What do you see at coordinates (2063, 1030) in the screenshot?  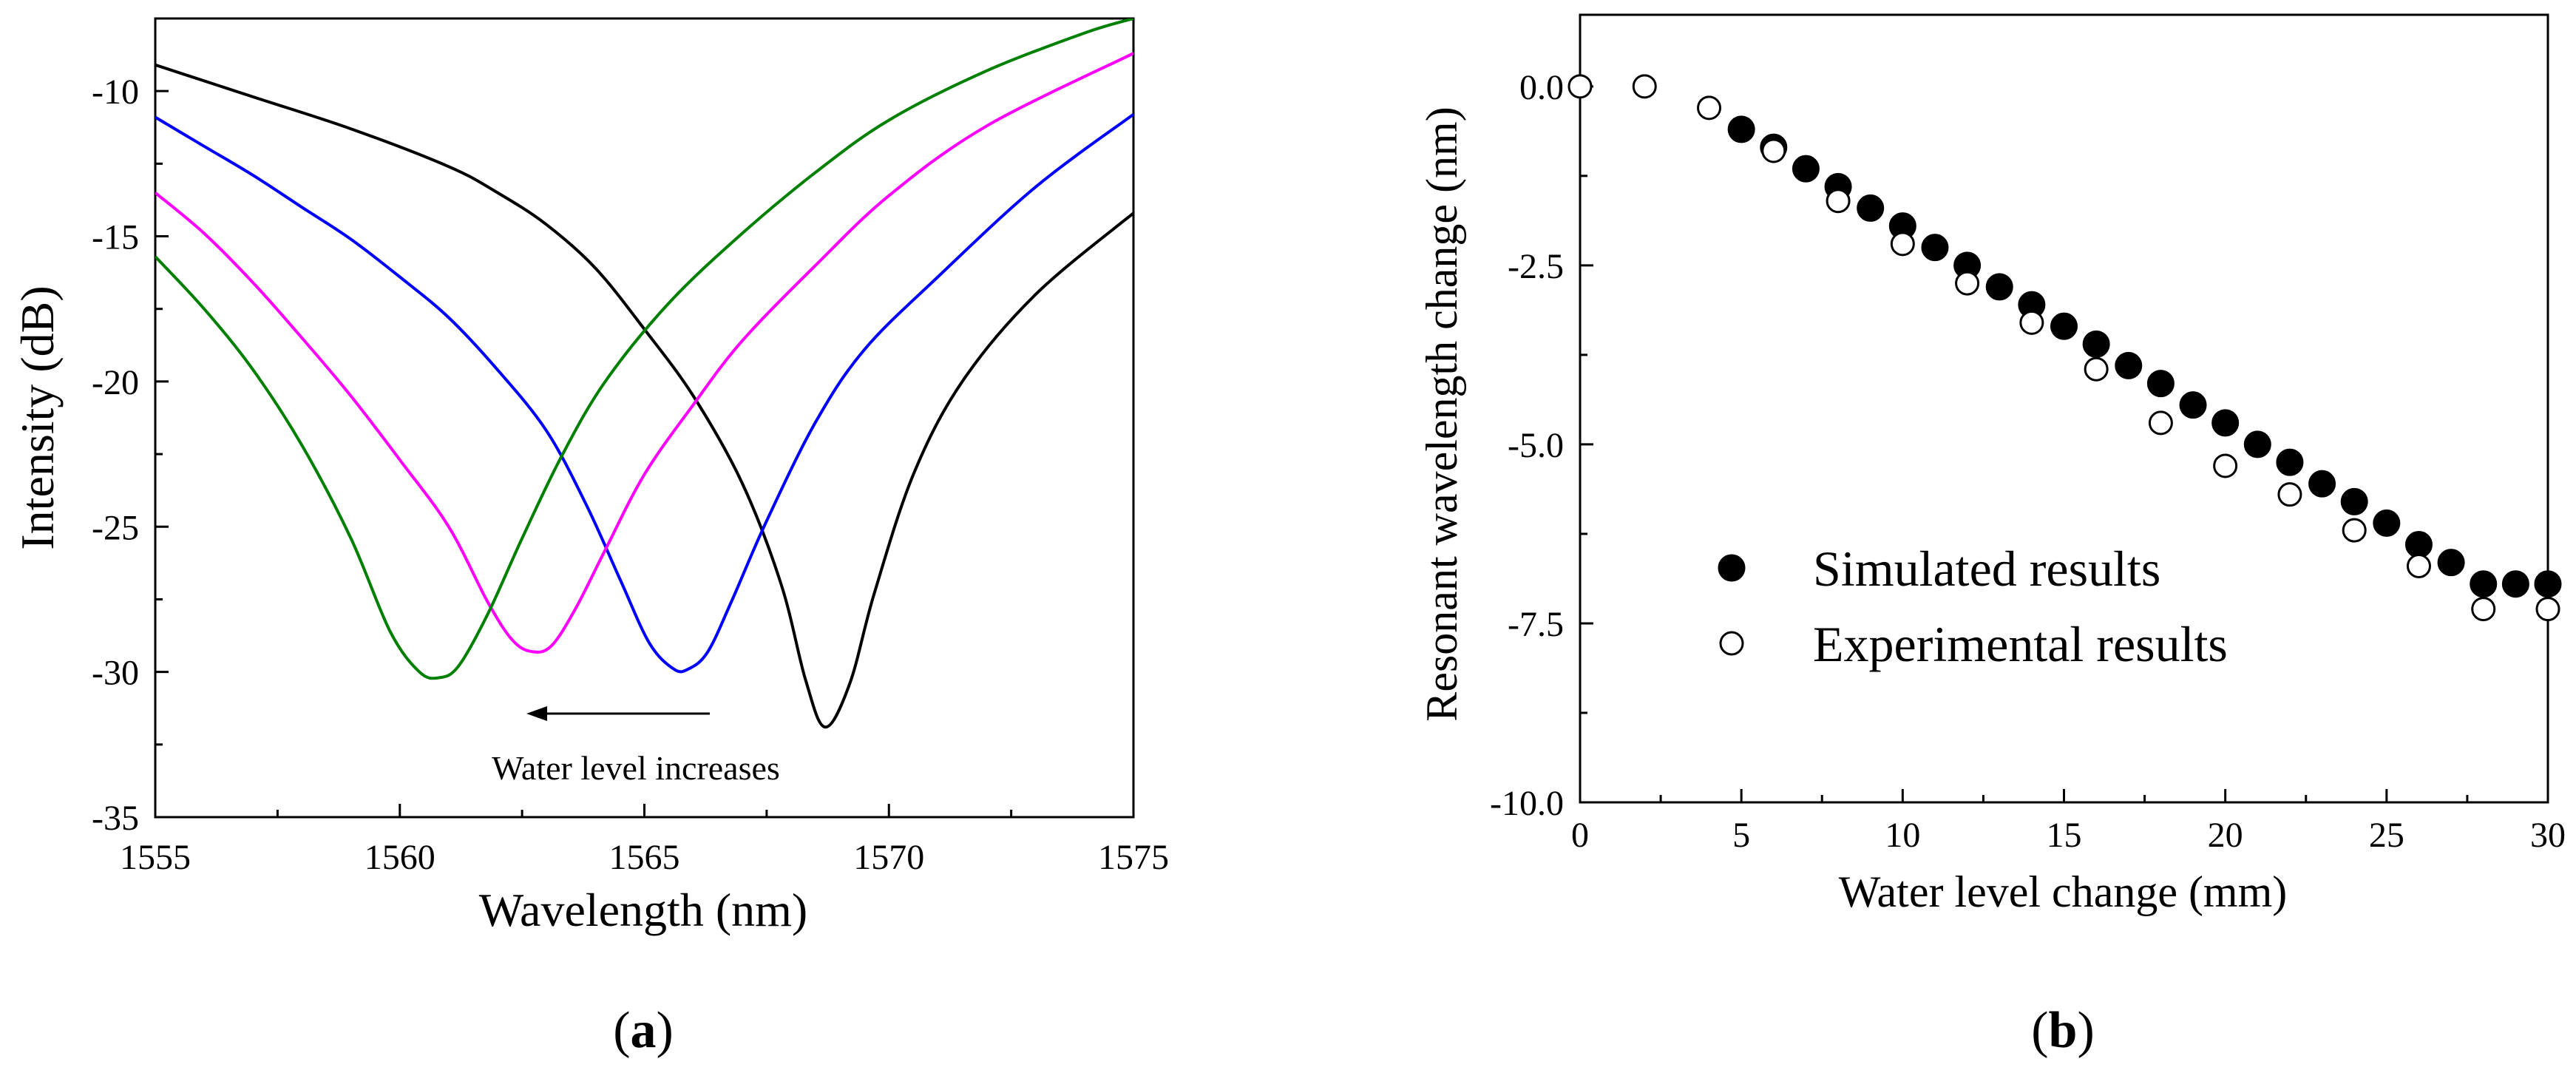 I see `panel-b-label: (b)` at bounding box center [2063, 1030].